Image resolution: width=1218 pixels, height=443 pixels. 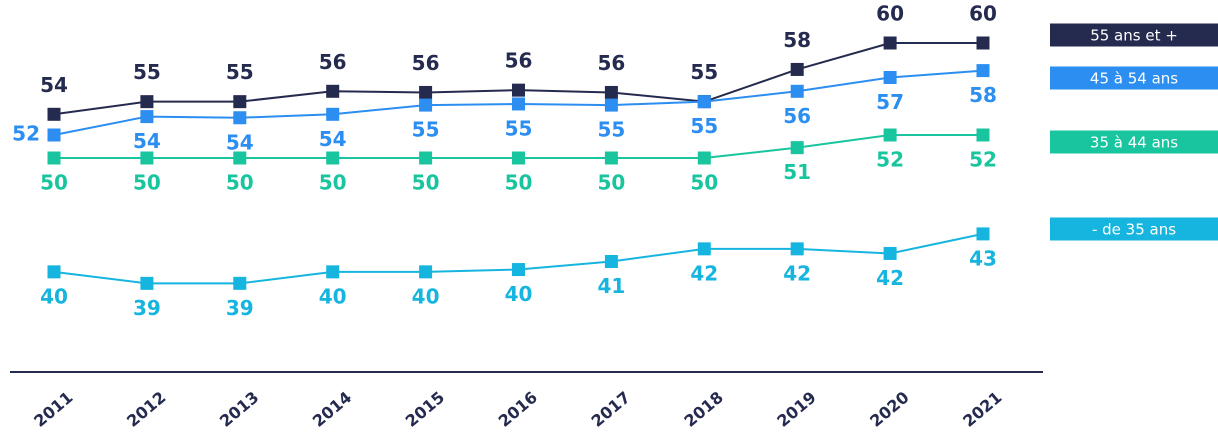 I want to click on legend-label: 55 ans et +, so click(x=1134, y=36).